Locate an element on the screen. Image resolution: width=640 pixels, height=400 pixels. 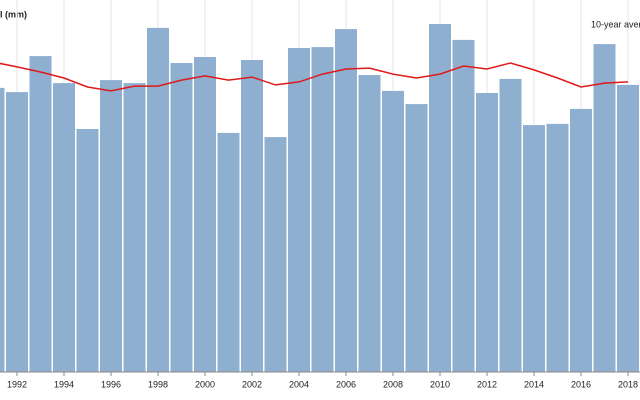
x-tick-label: 2018 is located at coordinates (628, 384).